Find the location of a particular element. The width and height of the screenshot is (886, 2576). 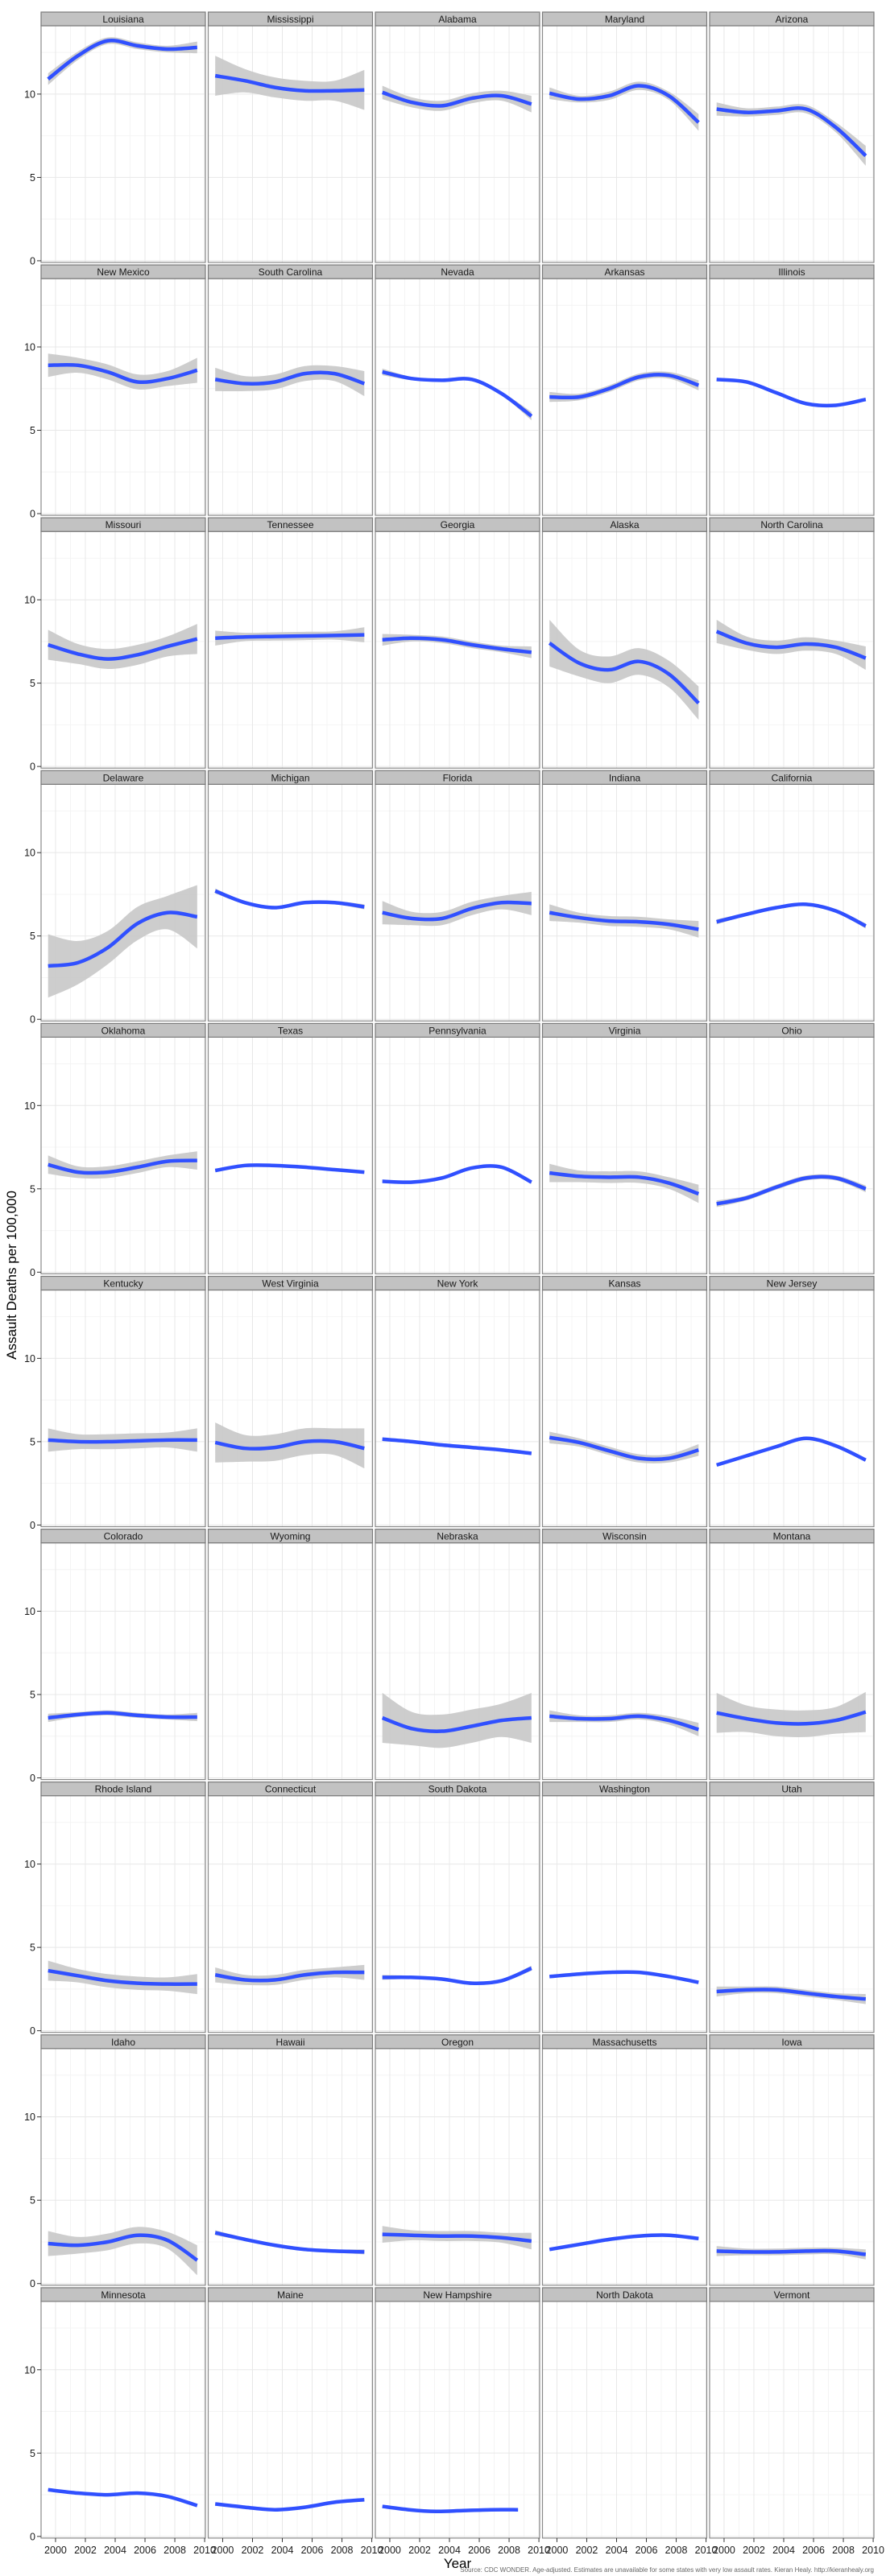

facet-strip-label: Wisconsin is located at coordinates (624, 1536).